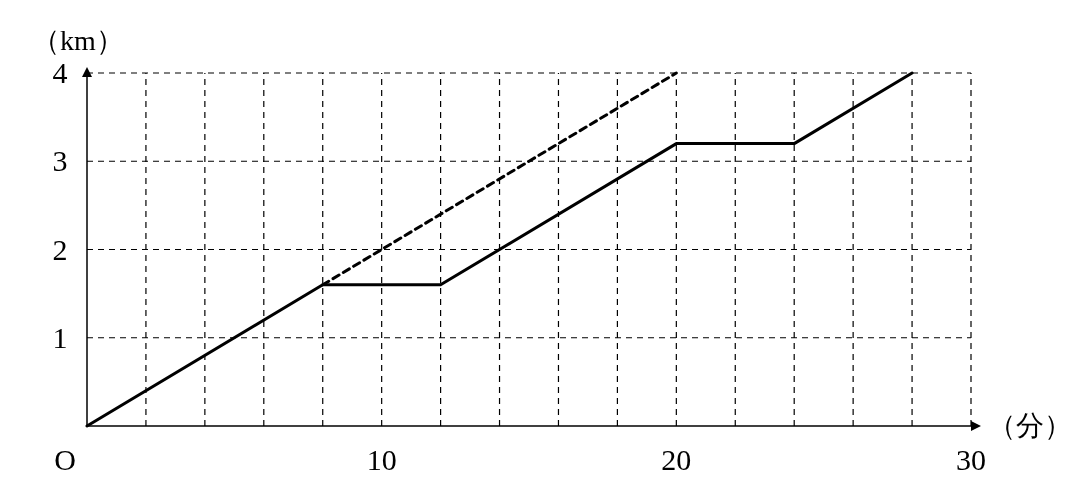 The height and width of the screenshot is (502, 1084). What do you see at coordinates (65, 459) in the screenshot?
I see `text: O` at bounding box center [65, 459].